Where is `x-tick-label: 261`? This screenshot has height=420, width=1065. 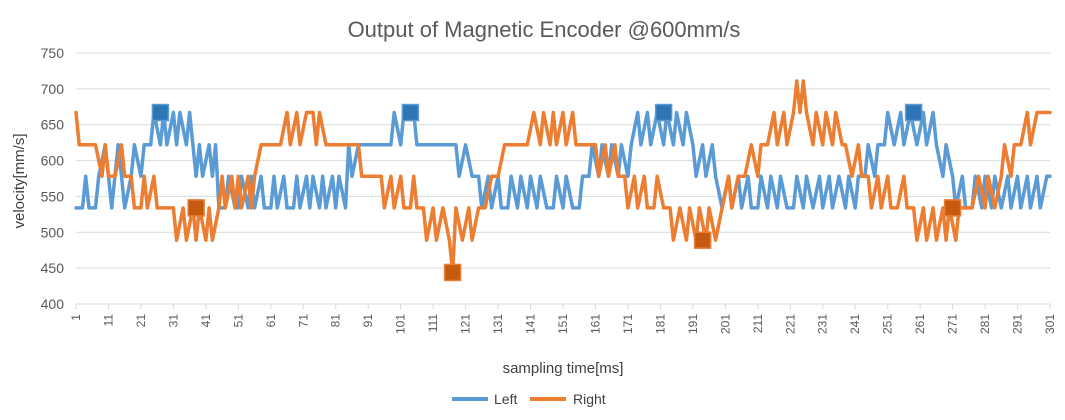
x-tick-label: 261 is located at coordinates (920, 324).